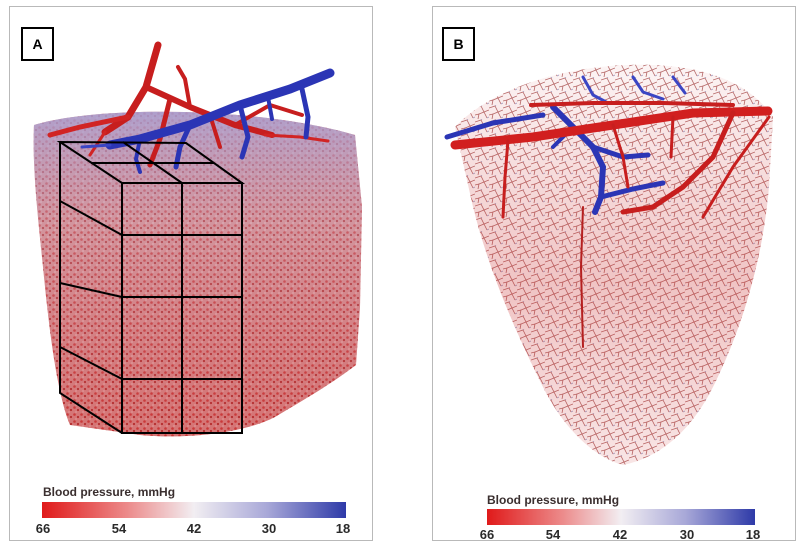 Image resolution: width=800 pixels, height=547 pixels. I want to click on panel-label: B, so click(458, 44).